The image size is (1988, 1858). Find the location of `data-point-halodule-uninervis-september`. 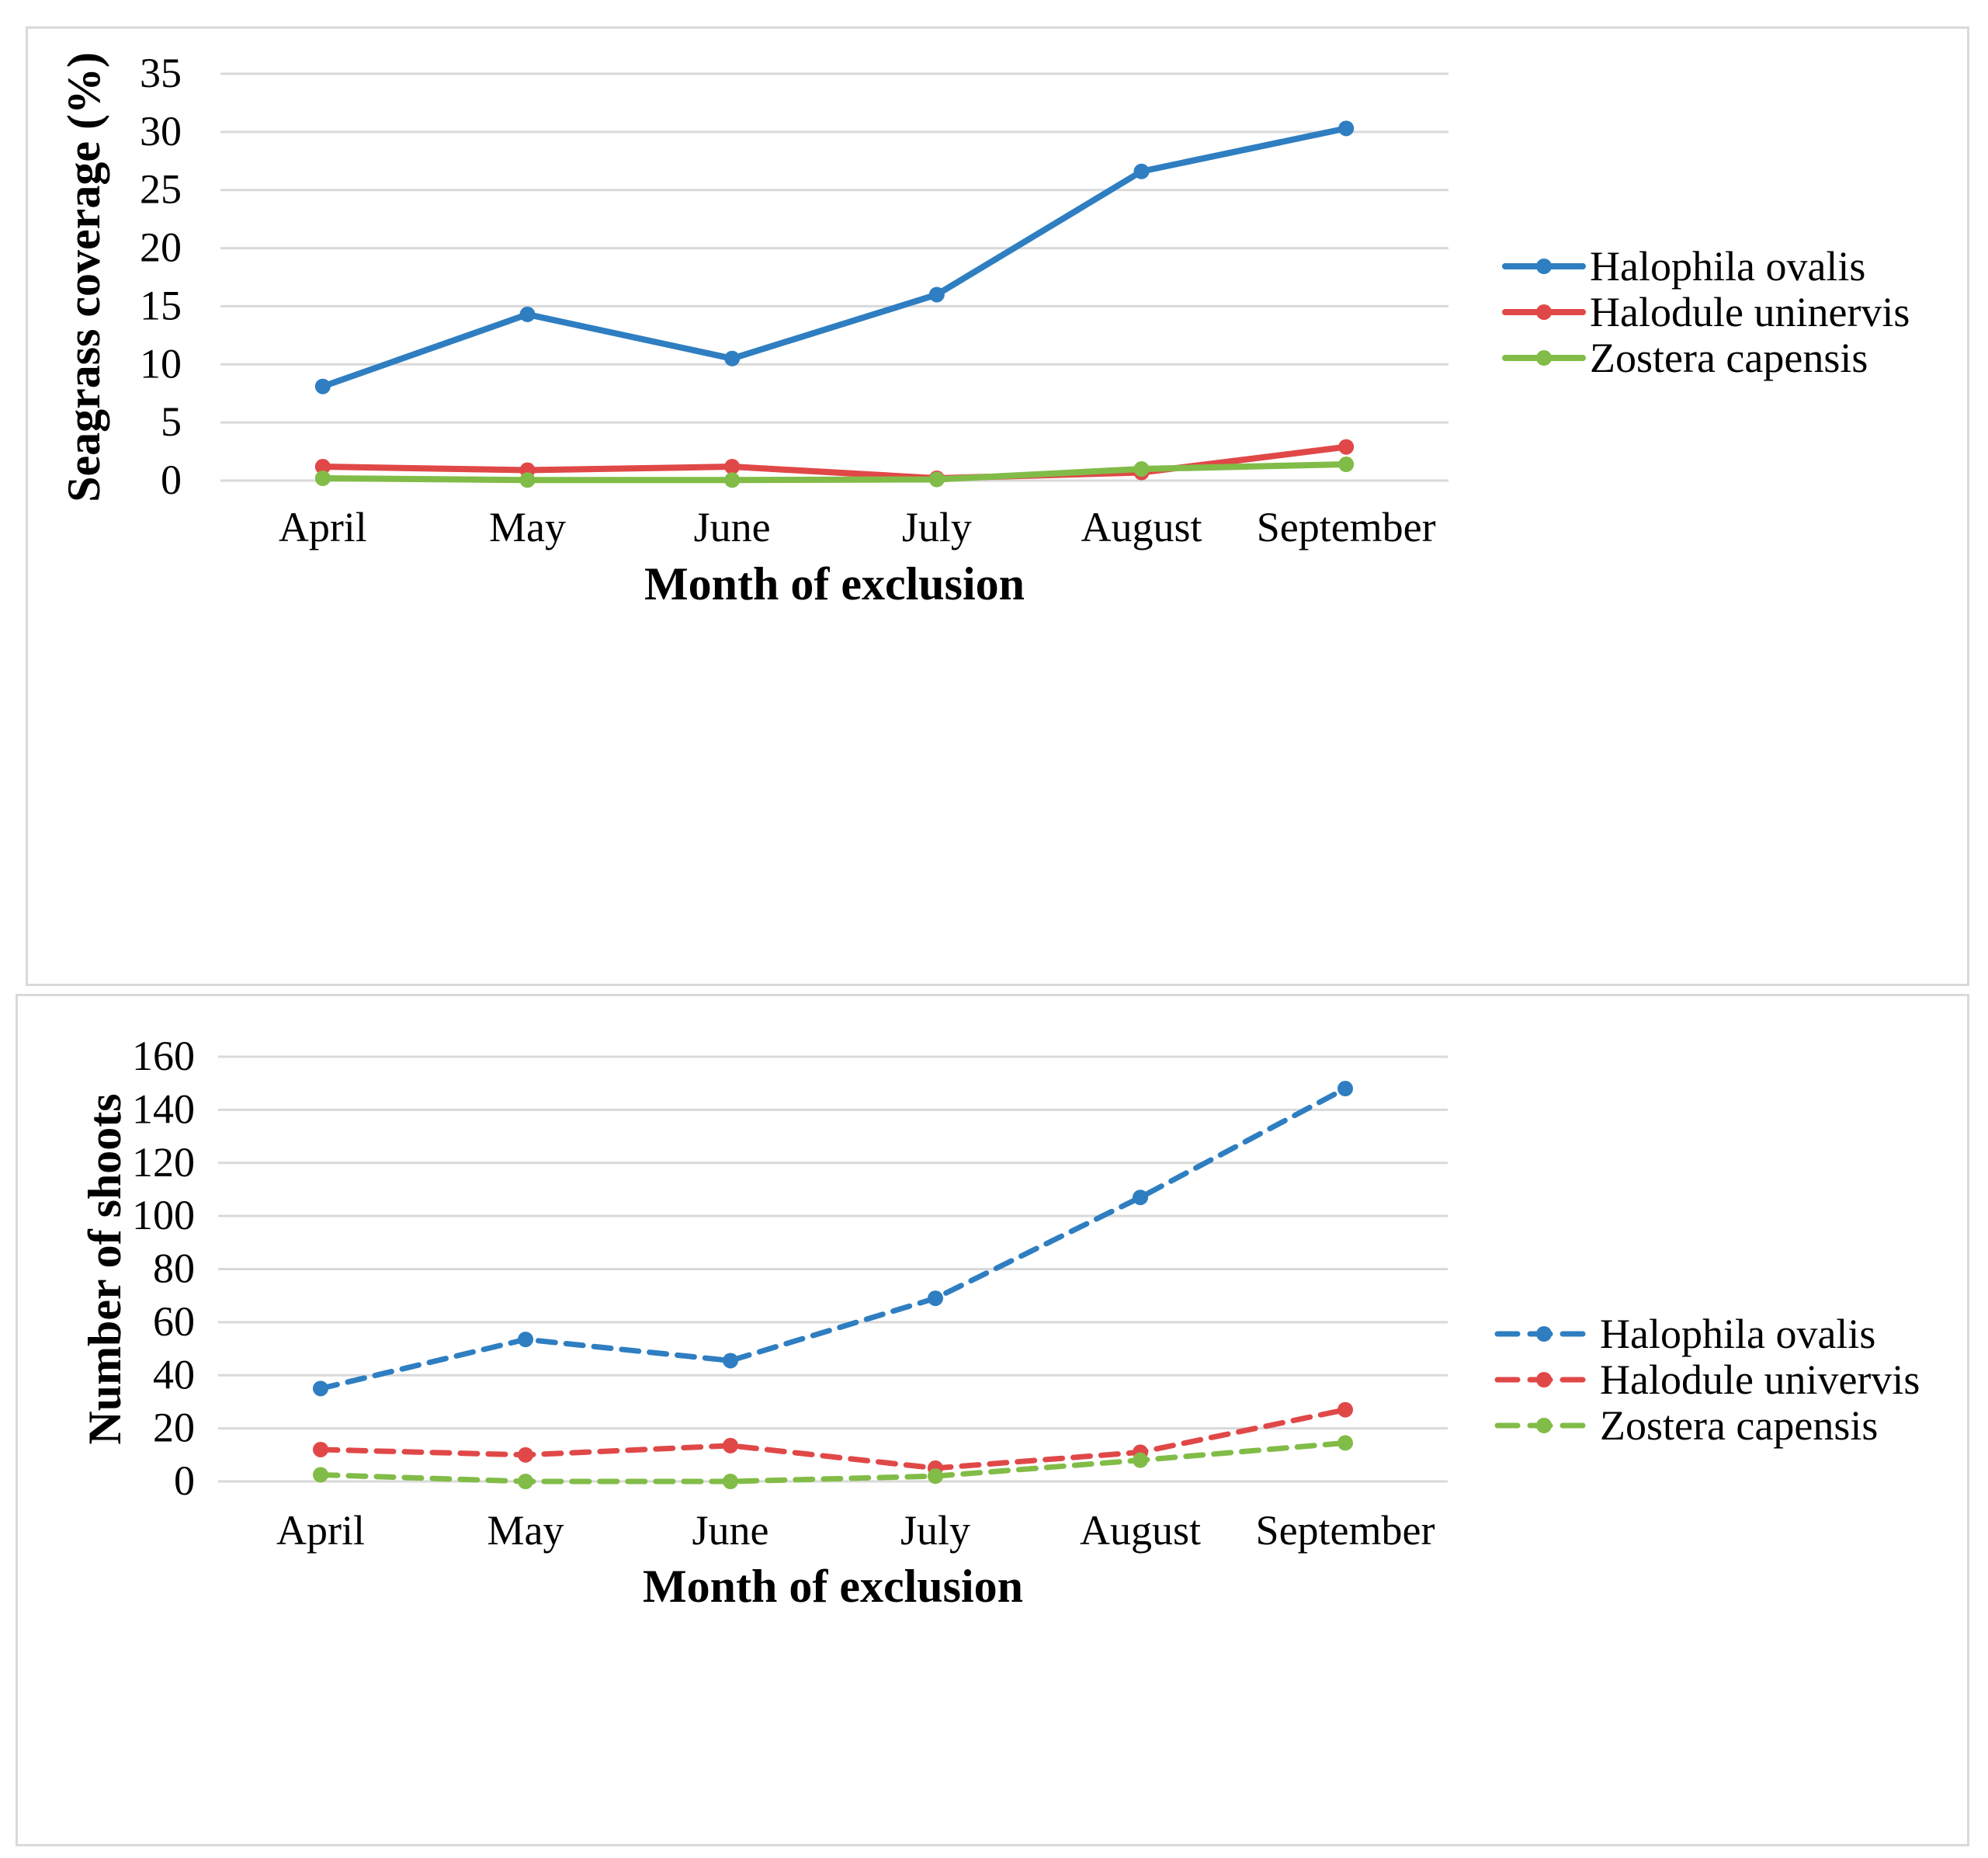

data-point-halodule-uninervis-september is located at coordinates (1346, 447).